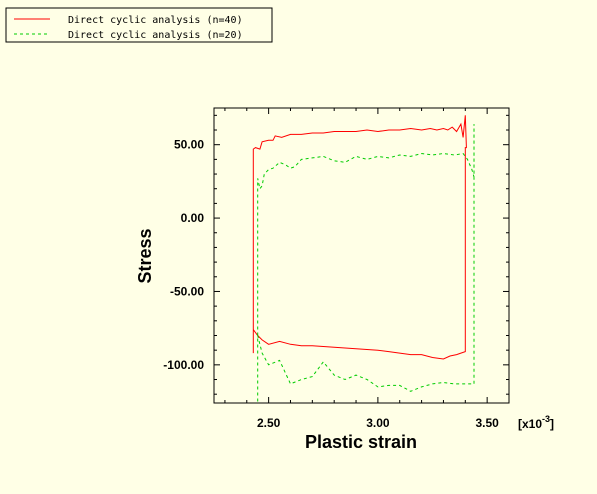 The width and height of the screenshot is (597, 494). Describe the element at coordinates (378, 423) in the screenshot. I see `x-tick-label: 3.00` at that location.